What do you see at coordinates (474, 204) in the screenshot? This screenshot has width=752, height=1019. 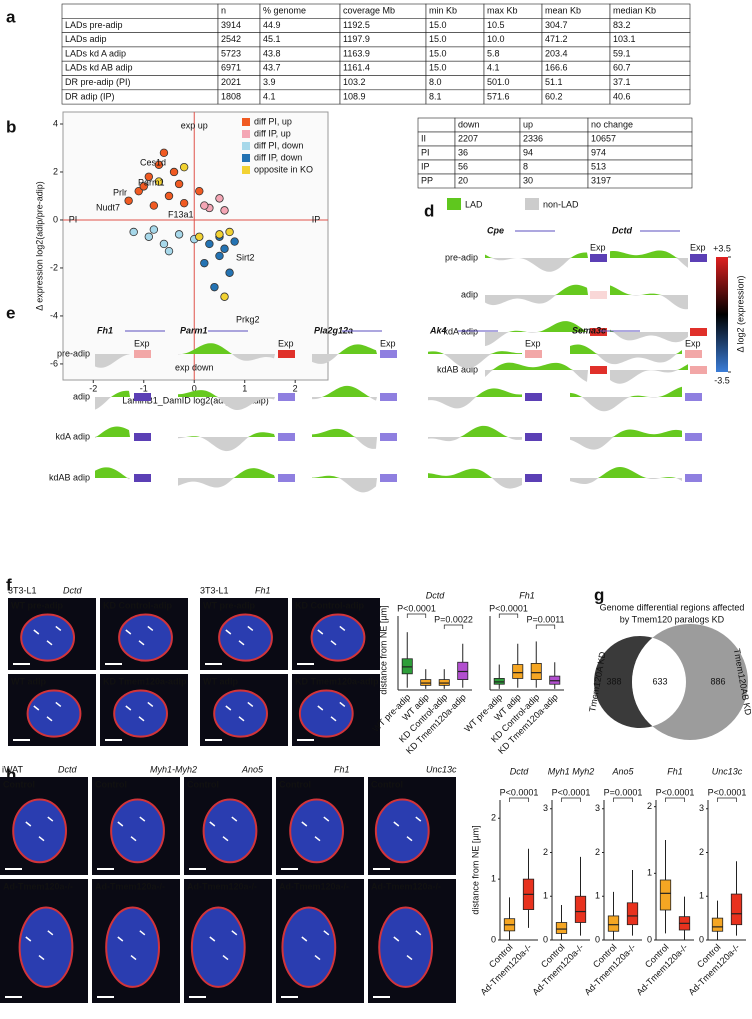 I see `legend-label: LAD` at bounding box center [474, 204].